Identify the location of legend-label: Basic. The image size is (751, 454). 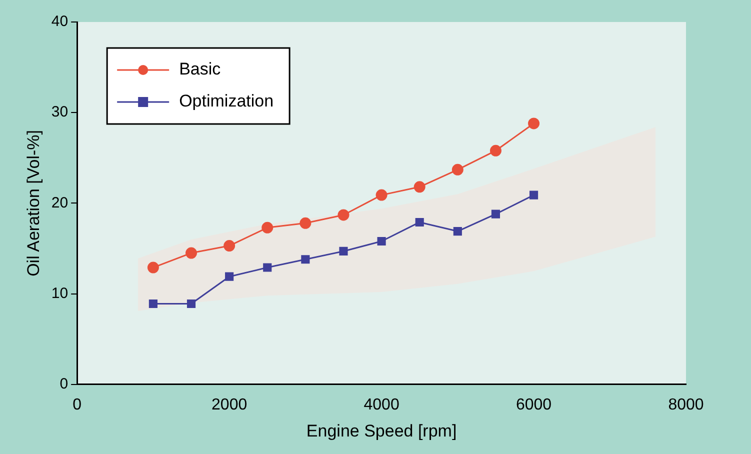
(200, 69).